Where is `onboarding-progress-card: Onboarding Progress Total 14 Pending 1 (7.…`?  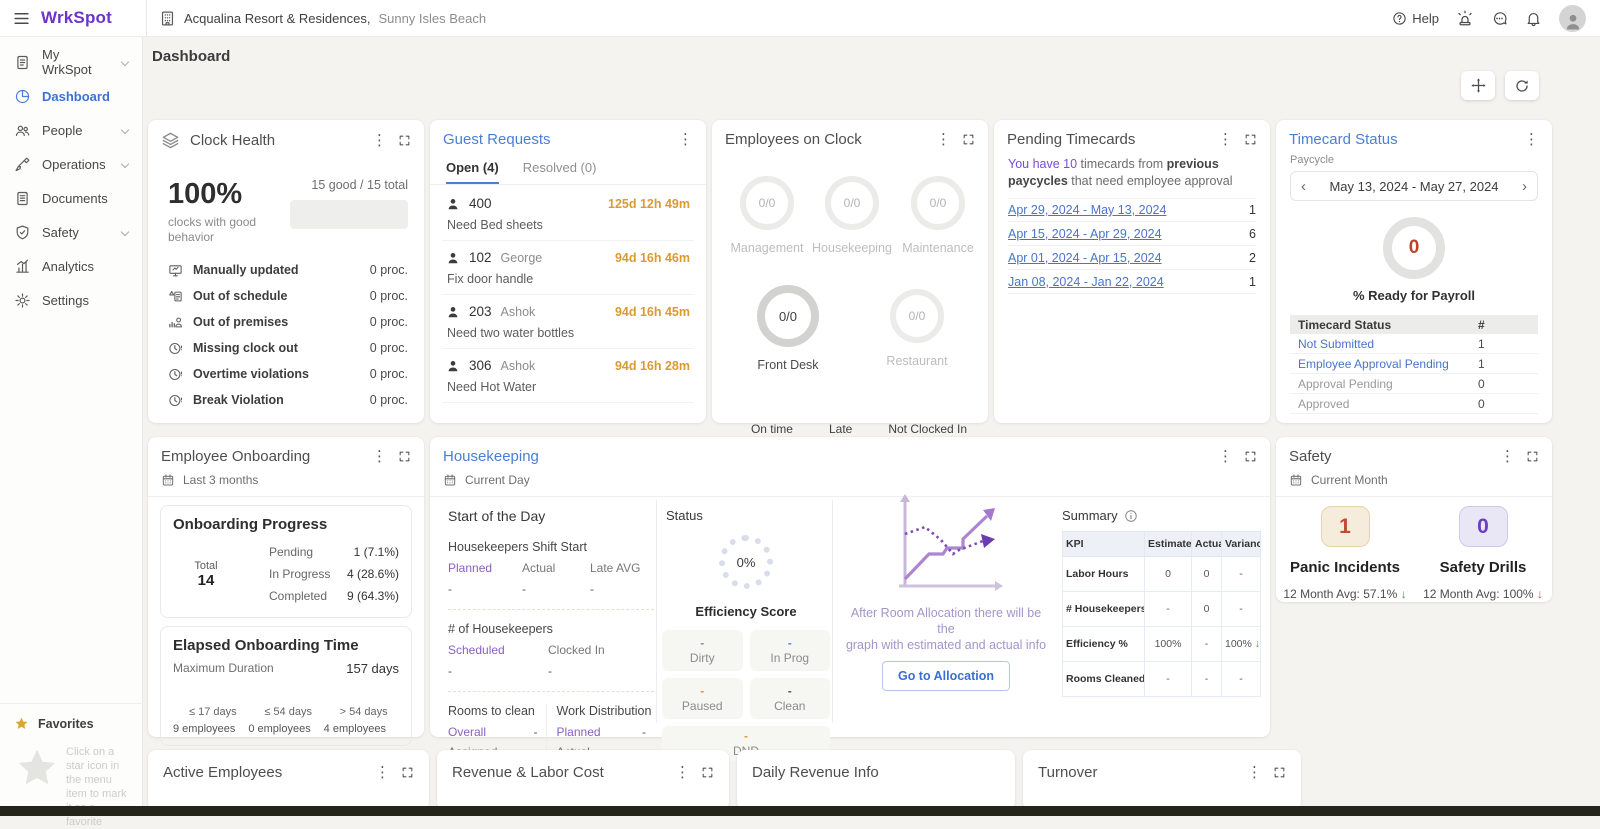
onboarding-progress-card: Onboarding Progress Total 14 Pending 1 (7.… is located at coordinates (286, 561).